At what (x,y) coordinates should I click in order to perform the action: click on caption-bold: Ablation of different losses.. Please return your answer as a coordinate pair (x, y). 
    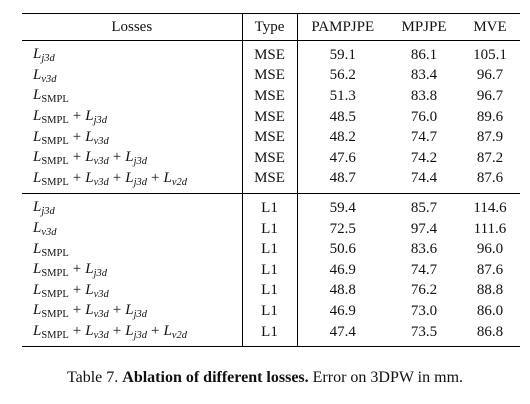
    Looking at the image, I should click on (215, 377).